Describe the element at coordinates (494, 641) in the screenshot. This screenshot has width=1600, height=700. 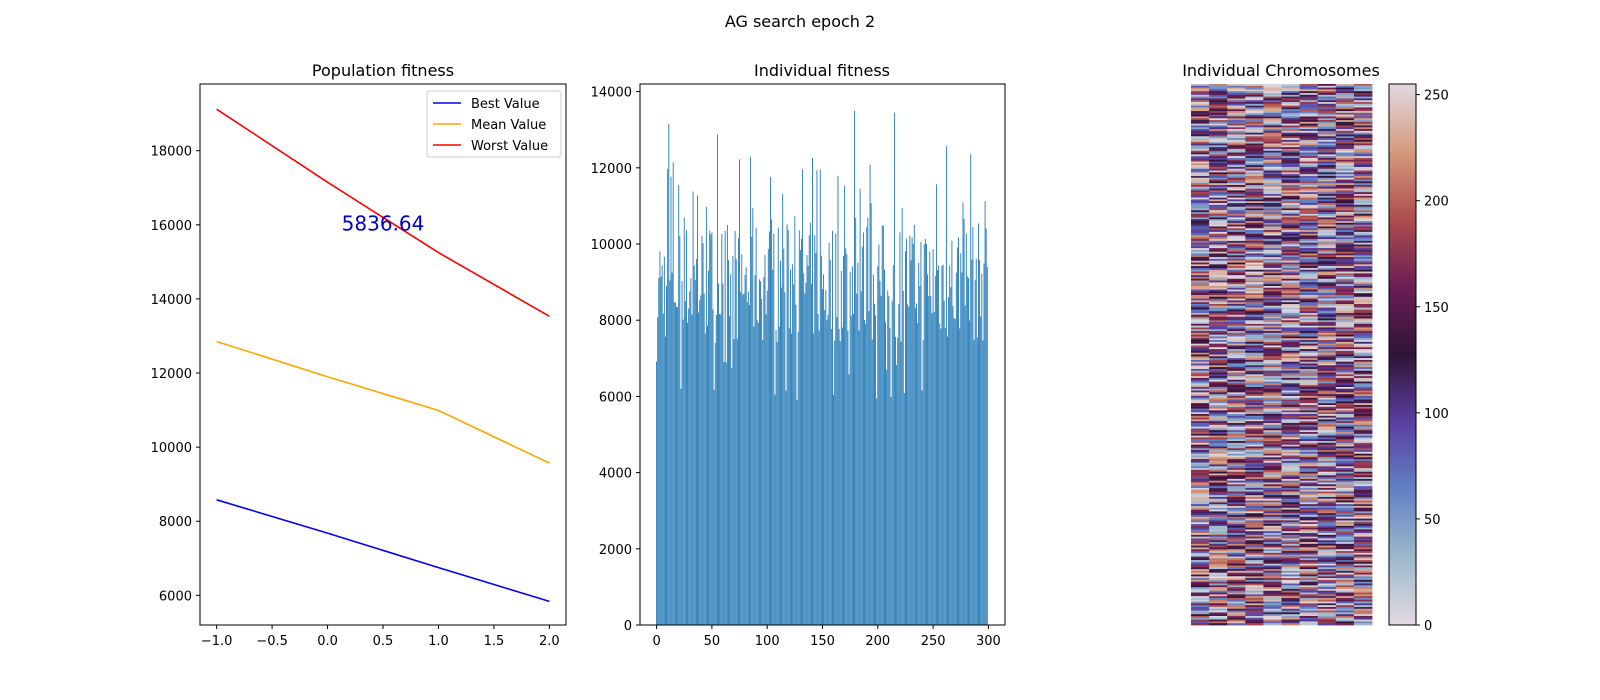
I see `x-tick-label: 1.5` at that location.